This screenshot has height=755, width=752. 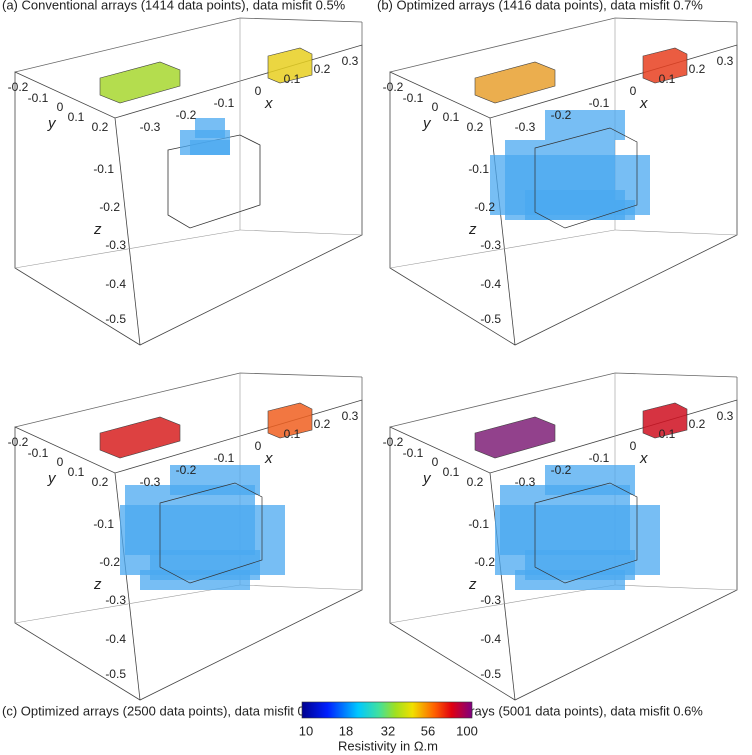 I want to click on colorbar, so click(x=387, y=710).